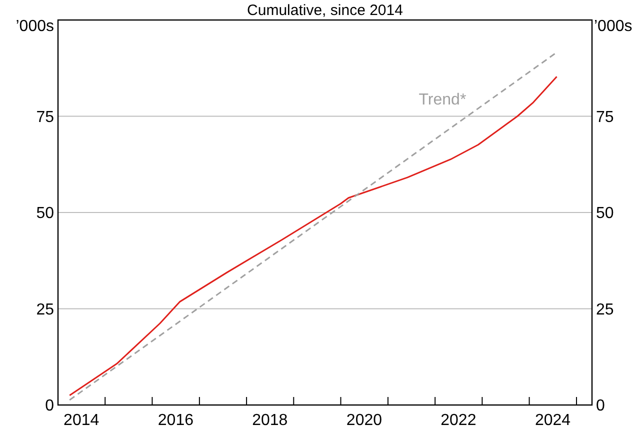 This screenshot has height=435, width=642. What do you see at coordinates (176, 420) in the screenshot?
I see `x-tick-label: 2016` at bounding box center [176, 420].